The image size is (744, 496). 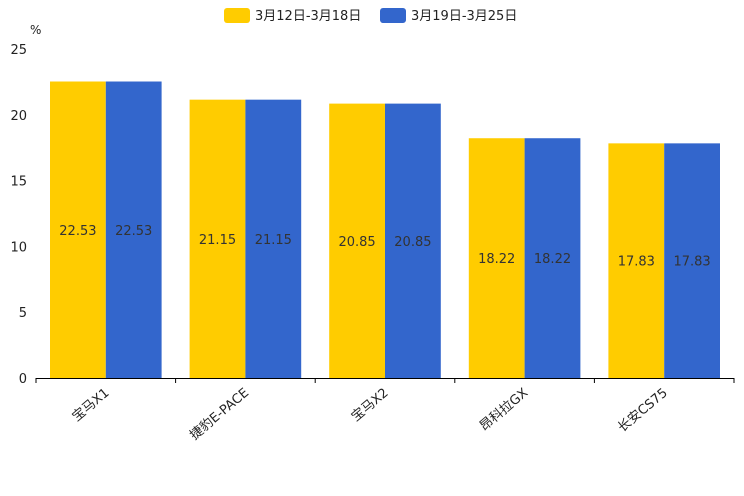 What do you see at coordinates (370, 16) in the screenshot?
I see `legend: 3月12日-3月18日 3月19日-3月25日` at bounding box center [370, 16].